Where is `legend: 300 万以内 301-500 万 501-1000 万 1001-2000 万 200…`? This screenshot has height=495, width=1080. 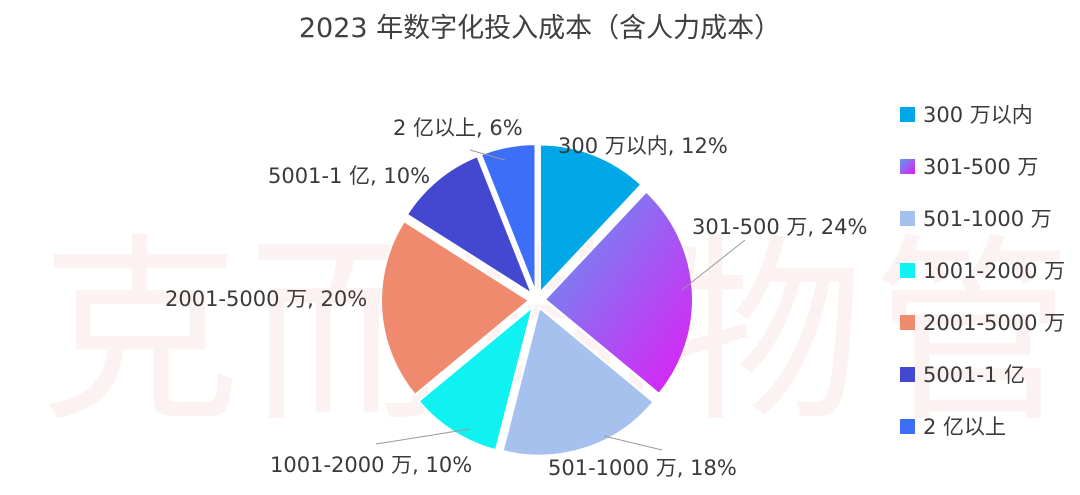 legend: 300 万以内 301-500 万 501-1000 万 1001-2000 万 200… is located at coordinates (982, 270).